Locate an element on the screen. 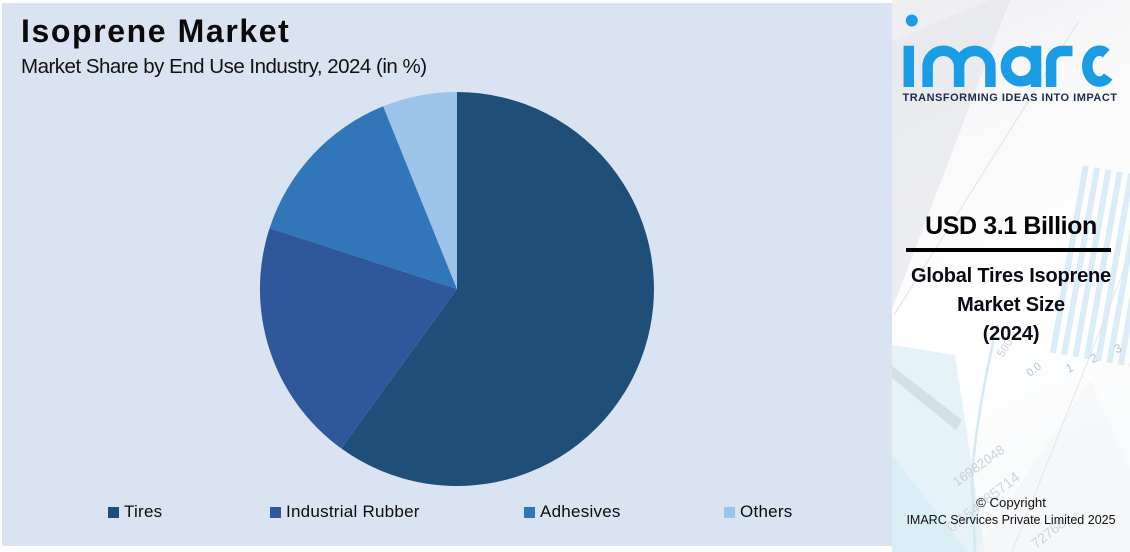  svg-text: 0.0 is located at coordinates (1033, 369).